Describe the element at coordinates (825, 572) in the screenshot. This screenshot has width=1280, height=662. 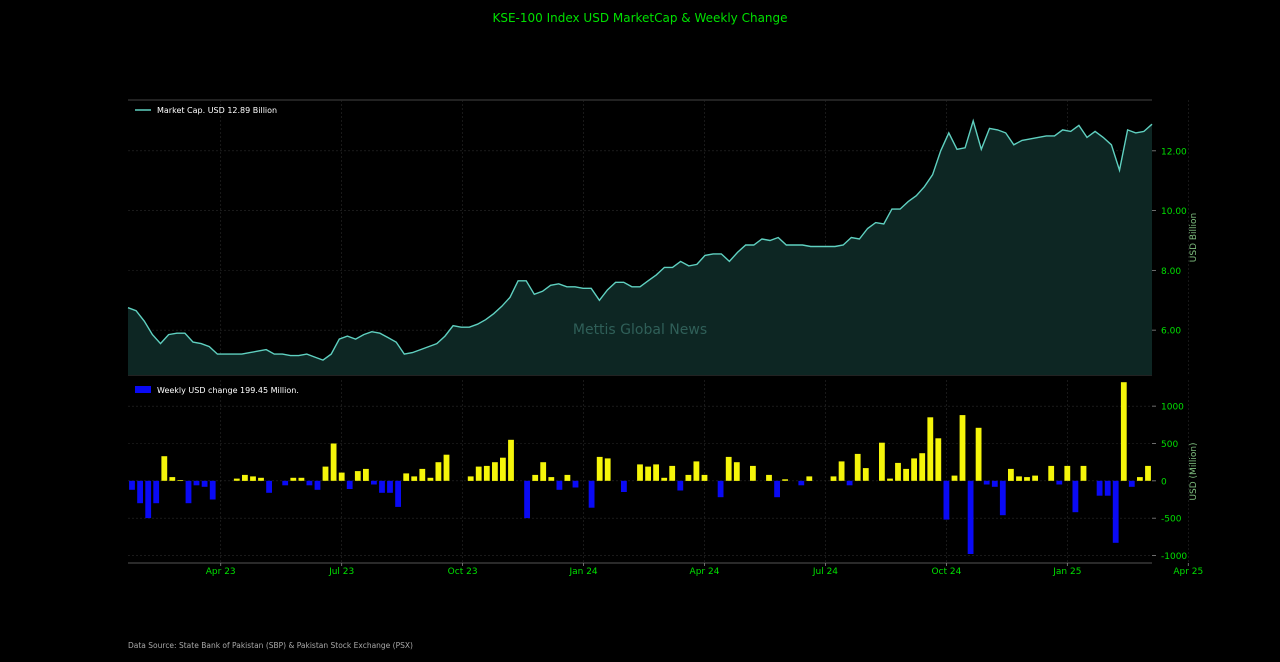
I see `x-tick-label: Jul 24` at that location.